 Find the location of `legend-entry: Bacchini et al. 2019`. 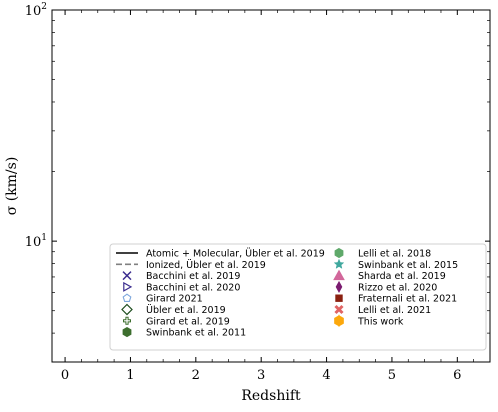

legend-entry: Bacchini et al. 2019 is located at coordinates (181, 276).